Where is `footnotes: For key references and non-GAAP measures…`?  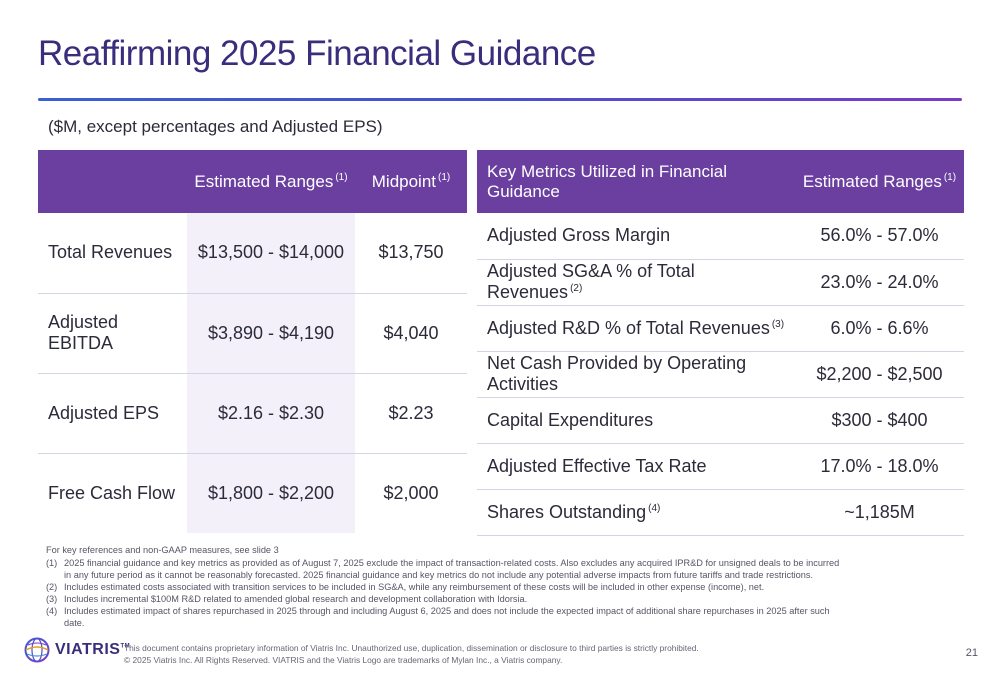
footnotes: For key references and non-GAAP measures… is located at coordinates (446, 586).